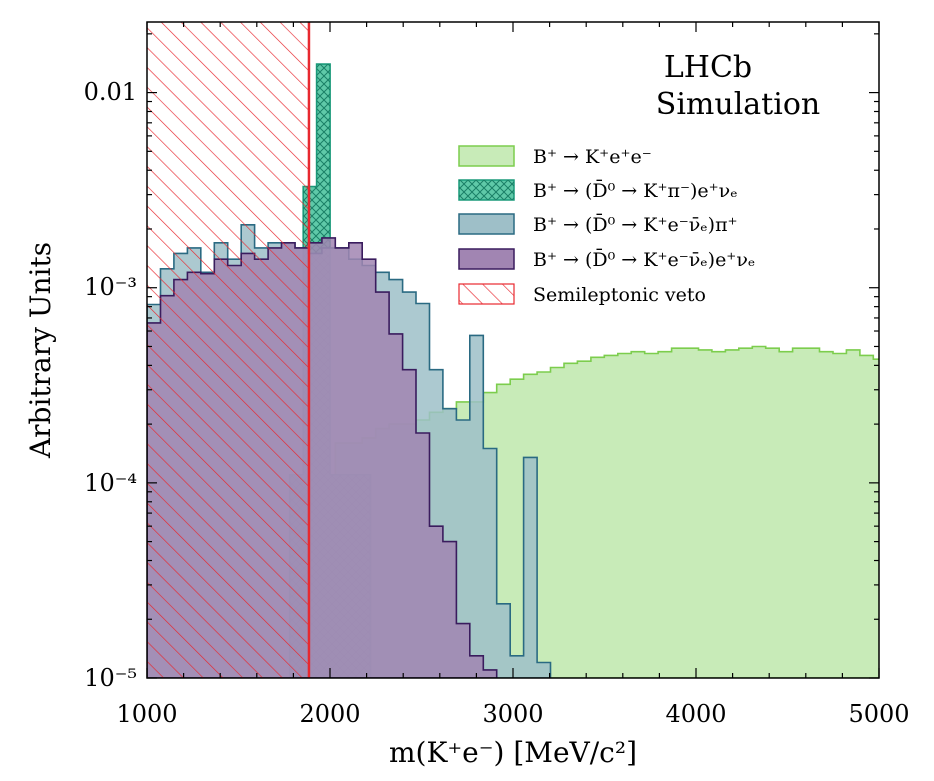 The image size is (934, 781). What do you see at coordinates (228, 350) in the screenshot?
I see `veto-region` at bounding box center [228, 350].